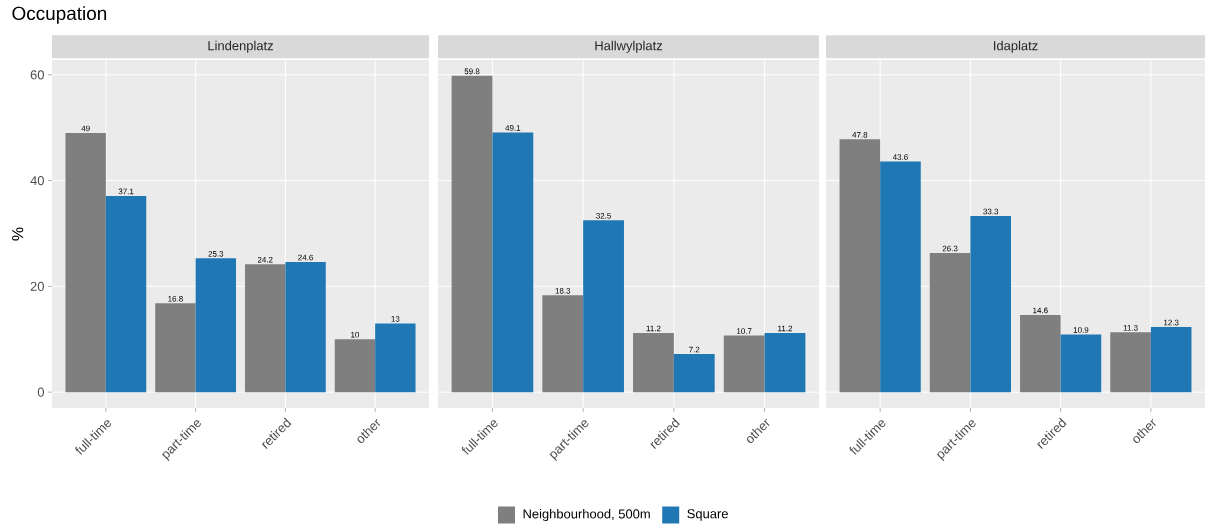  What do you see at coordinates (37, 75) in the screenshot?
I see `y-tick-label: 60` at bounding box center [37, 75].